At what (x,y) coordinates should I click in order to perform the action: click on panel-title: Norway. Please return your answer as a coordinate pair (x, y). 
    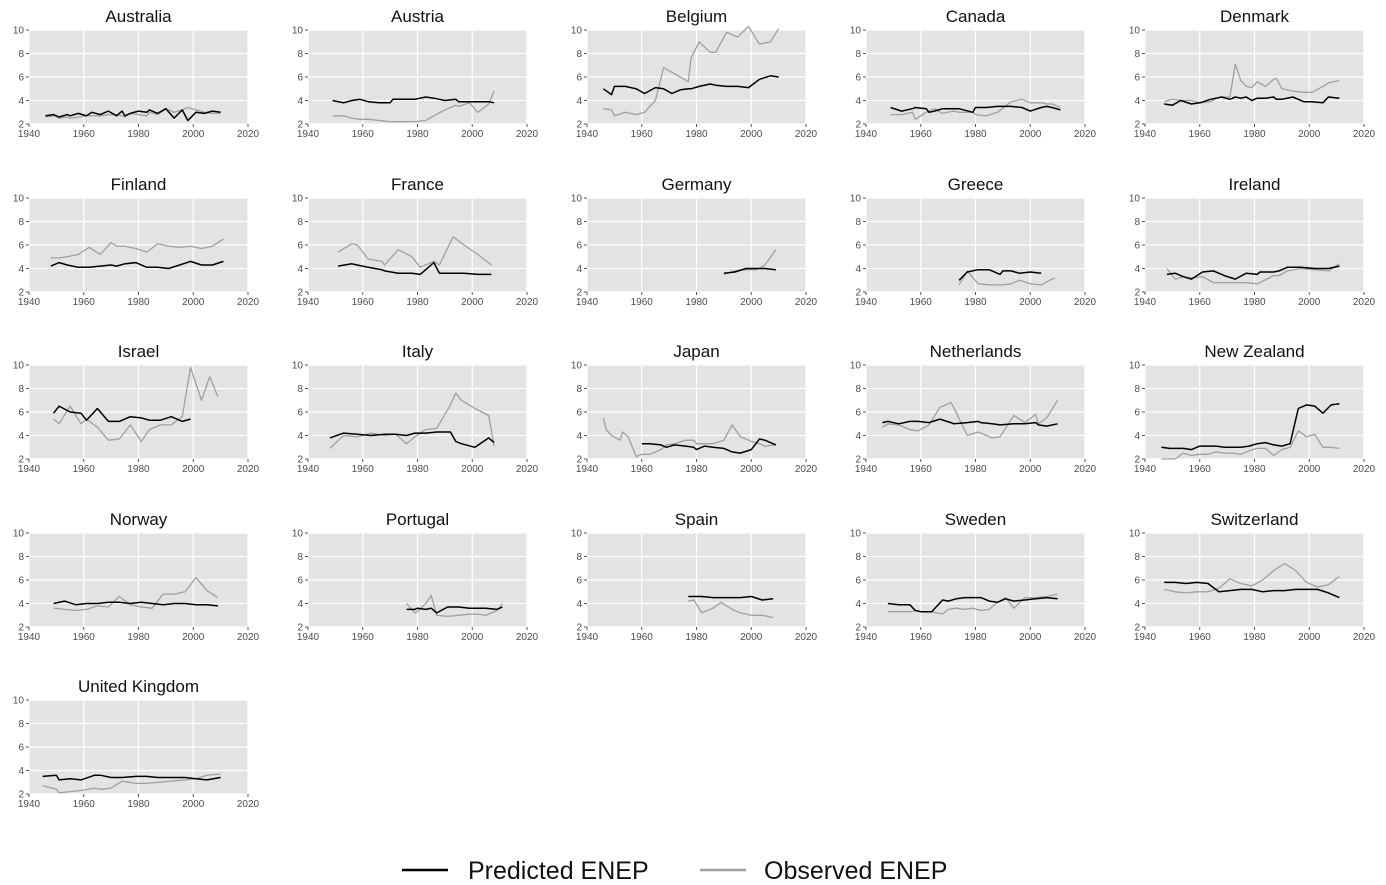
    Looking at the image, I should click on (139, 519).